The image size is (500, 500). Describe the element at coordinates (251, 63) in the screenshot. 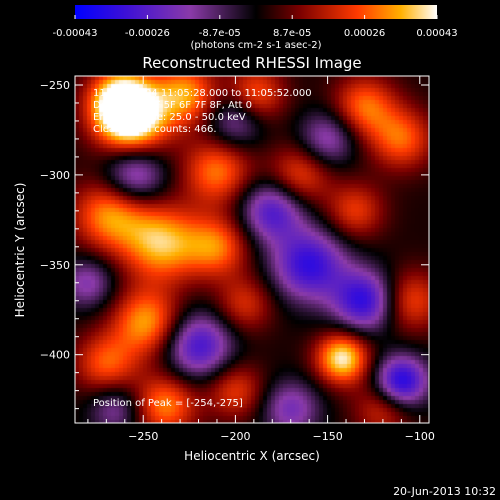

I see `chart-title: Reconstructed RHESSI Image` at that location.